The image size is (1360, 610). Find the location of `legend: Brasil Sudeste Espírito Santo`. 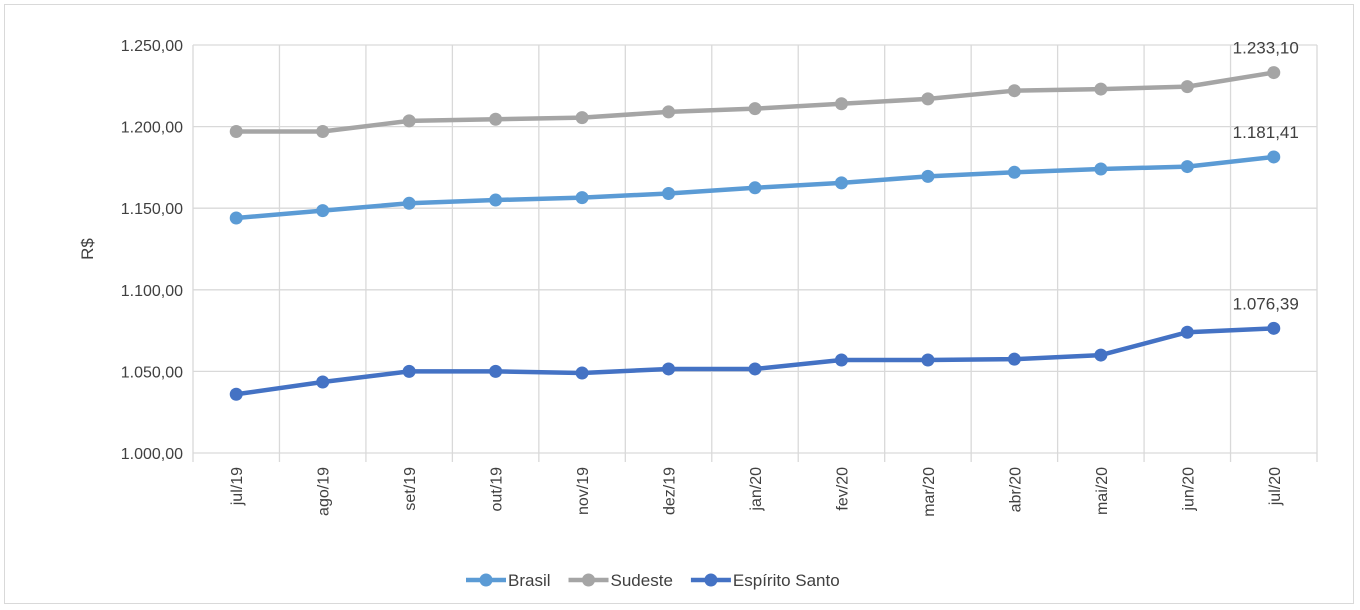

legend: Brasil Sudeste Espírito Santo is located at coordinates (653, 580).